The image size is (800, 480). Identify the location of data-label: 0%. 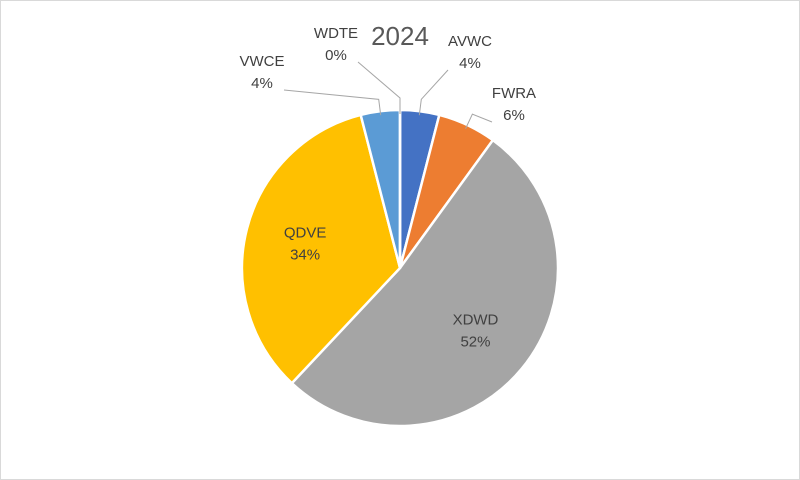
(336, 55).